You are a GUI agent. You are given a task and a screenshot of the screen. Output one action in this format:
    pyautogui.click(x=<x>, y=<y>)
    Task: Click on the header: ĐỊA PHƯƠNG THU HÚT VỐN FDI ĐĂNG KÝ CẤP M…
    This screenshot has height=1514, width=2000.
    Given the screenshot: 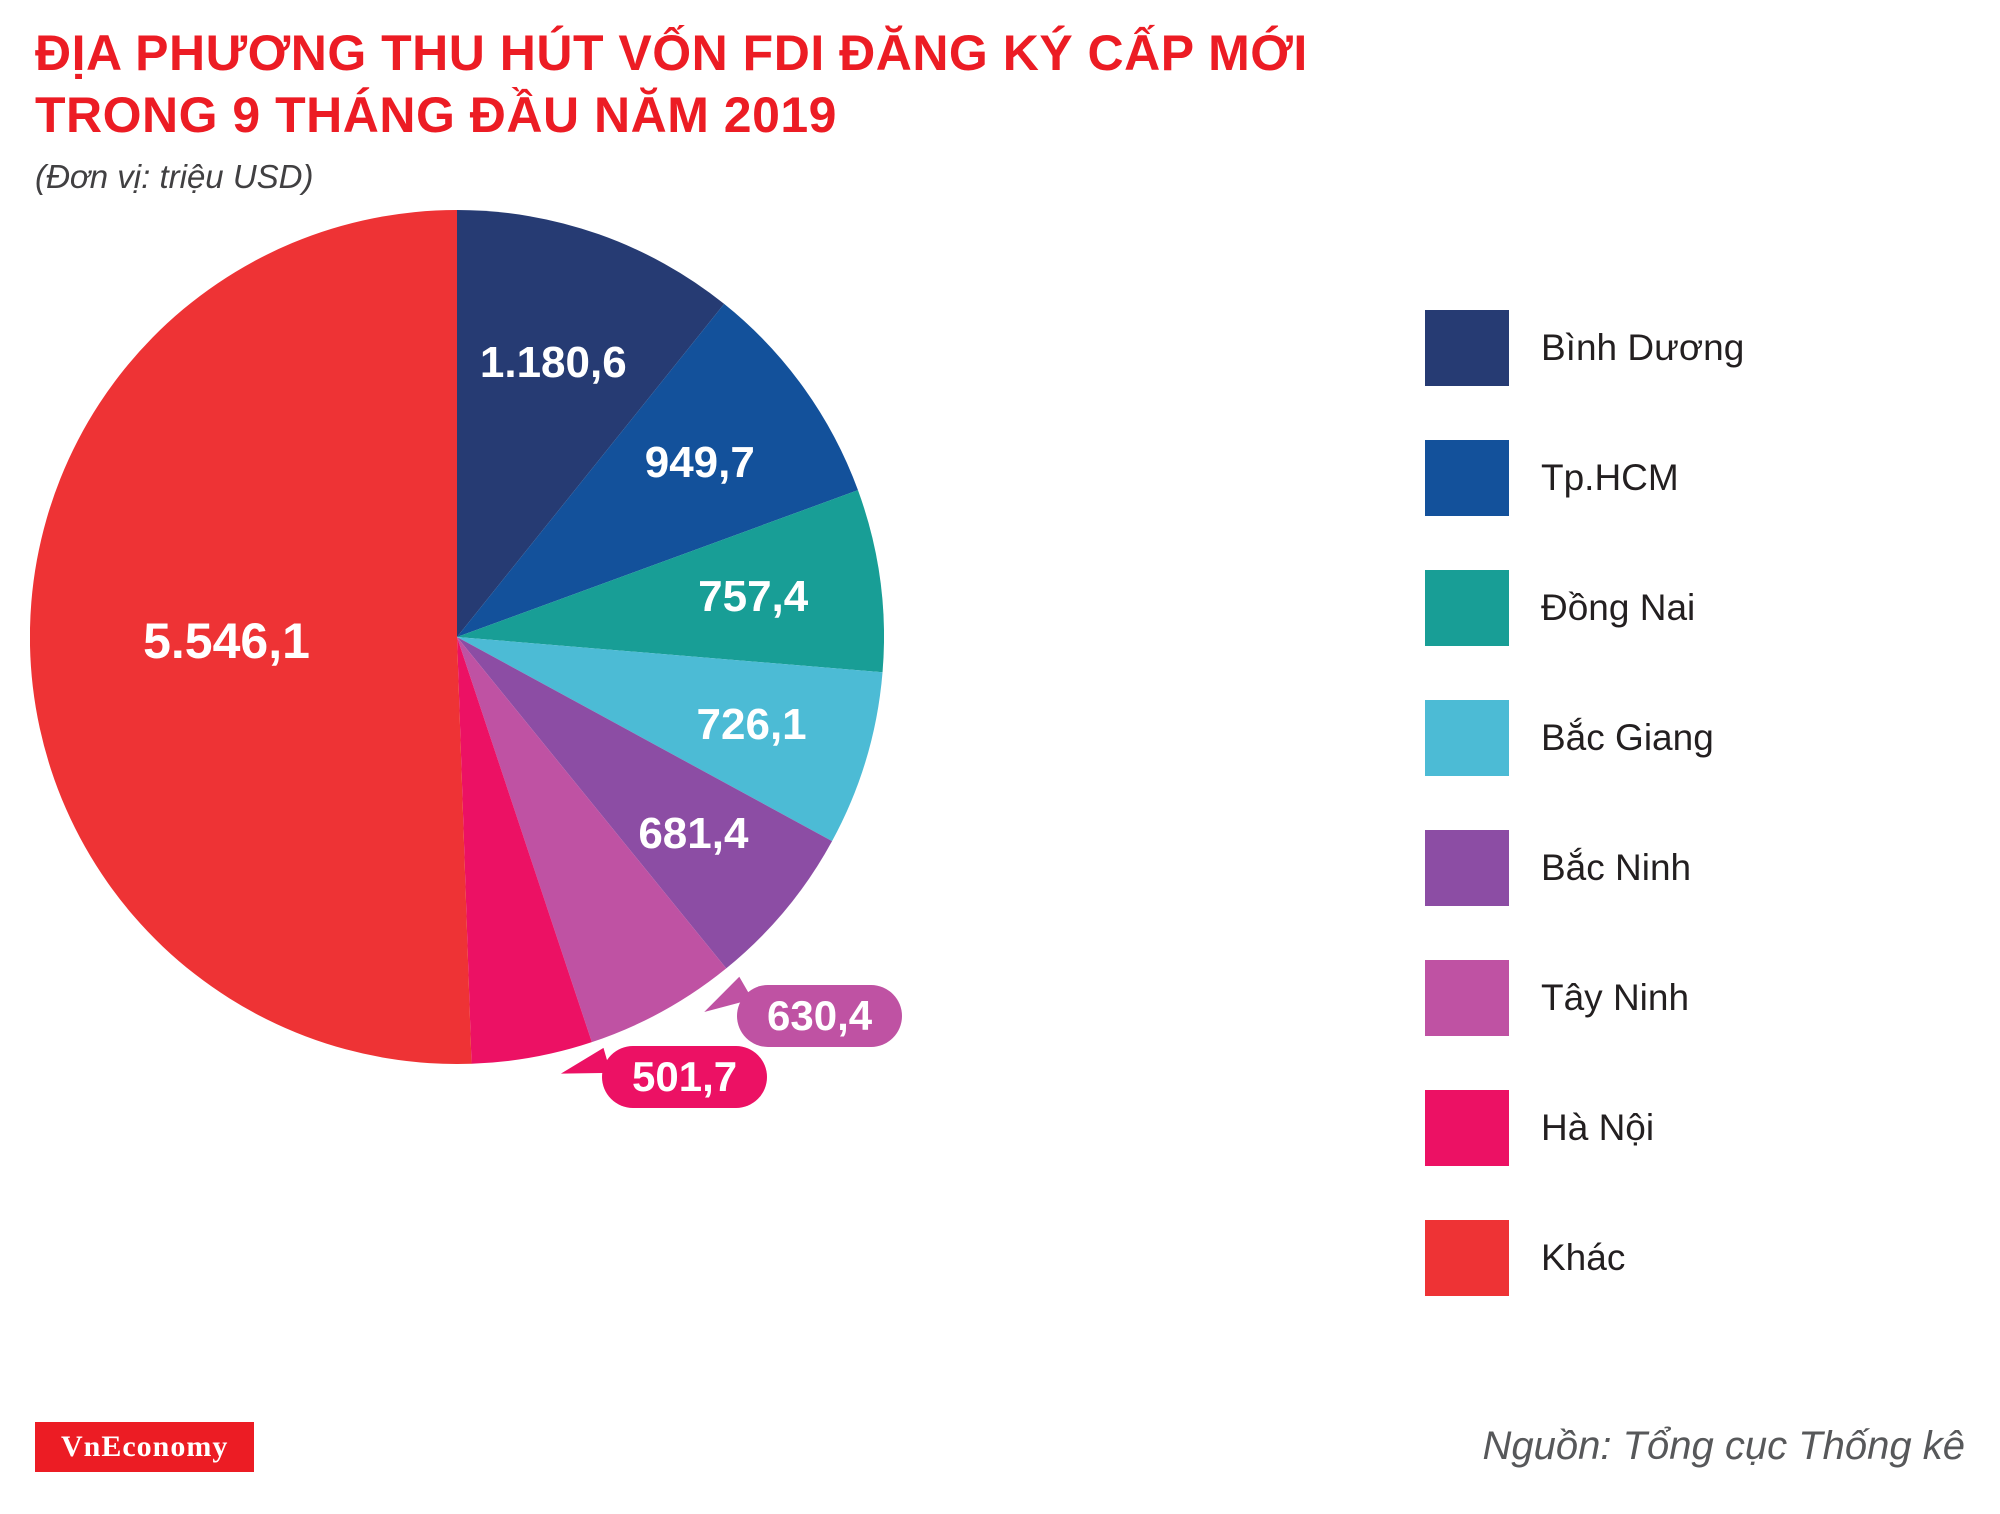 What is the action you would take?
    pyautogui.click(x=671, y=109)
    